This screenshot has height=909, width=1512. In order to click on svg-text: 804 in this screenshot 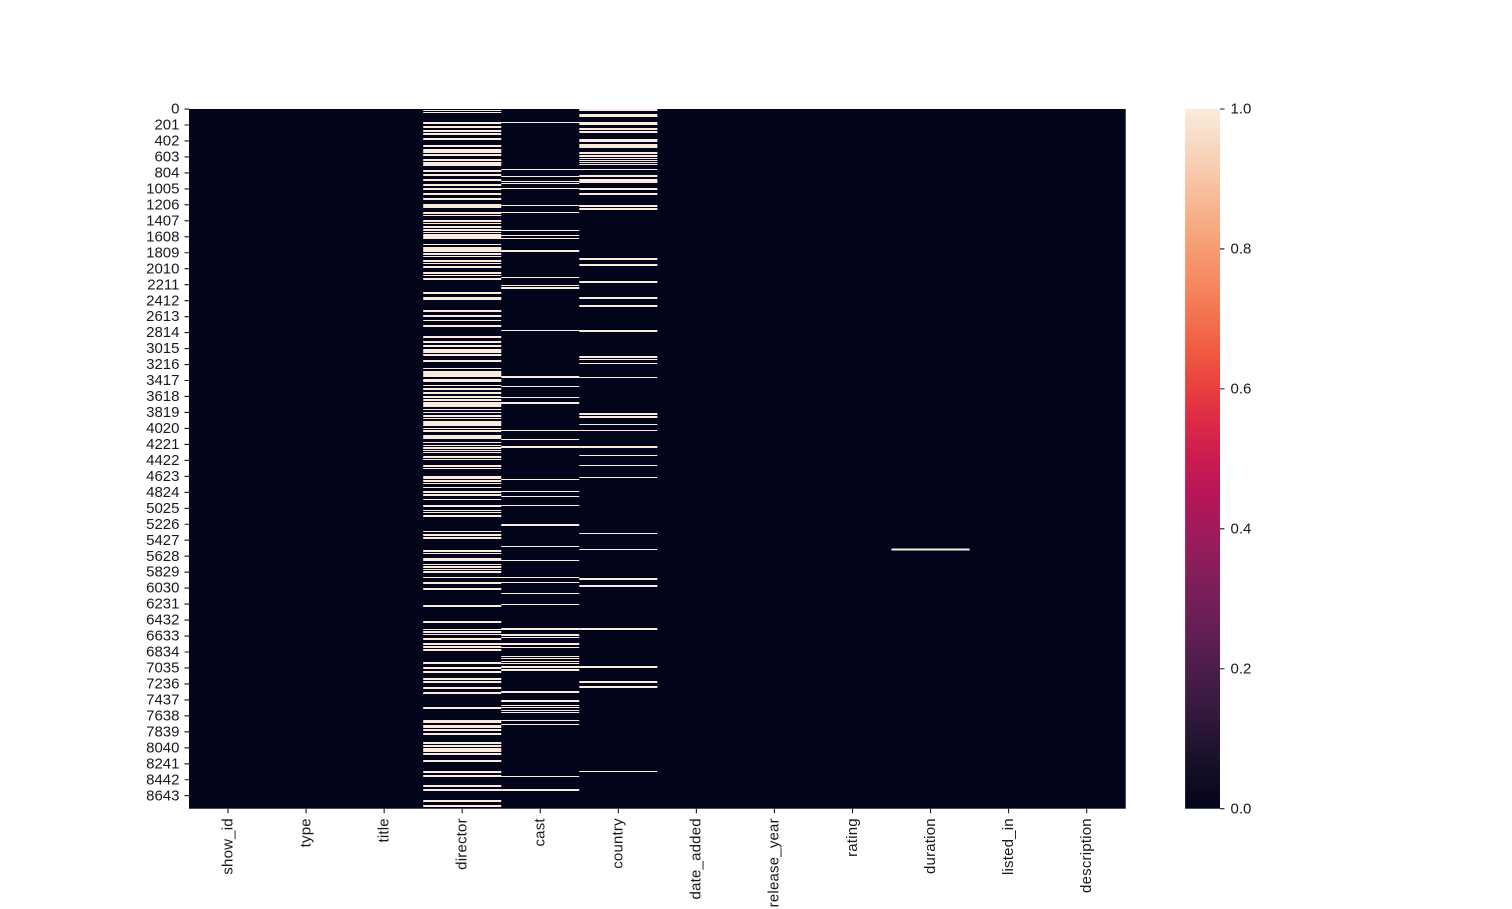, I will do `click(166, 173)`.